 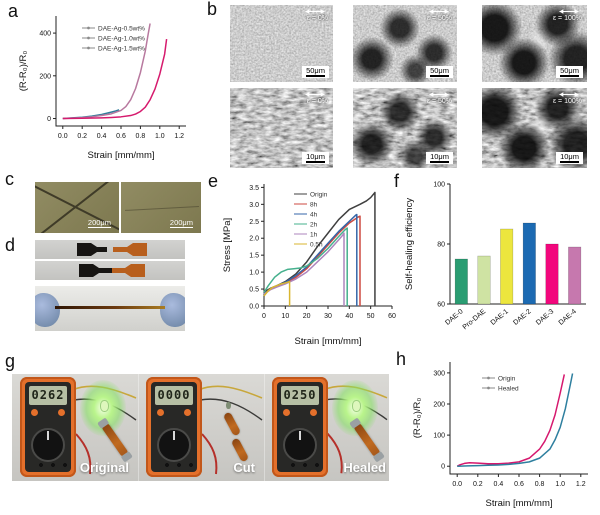 I want to click on panel-label-g: g, so click(x=10, y=361).